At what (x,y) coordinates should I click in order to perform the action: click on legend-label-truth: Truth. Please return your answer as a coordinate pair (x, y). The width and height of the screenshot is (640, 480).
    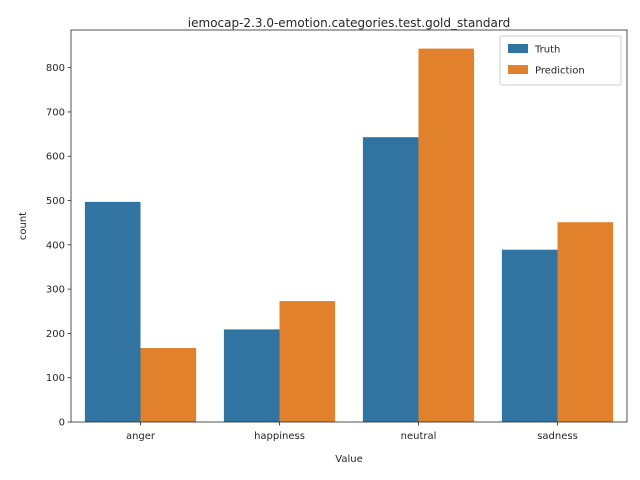
    Looking at the image, I should click on (547, 50).